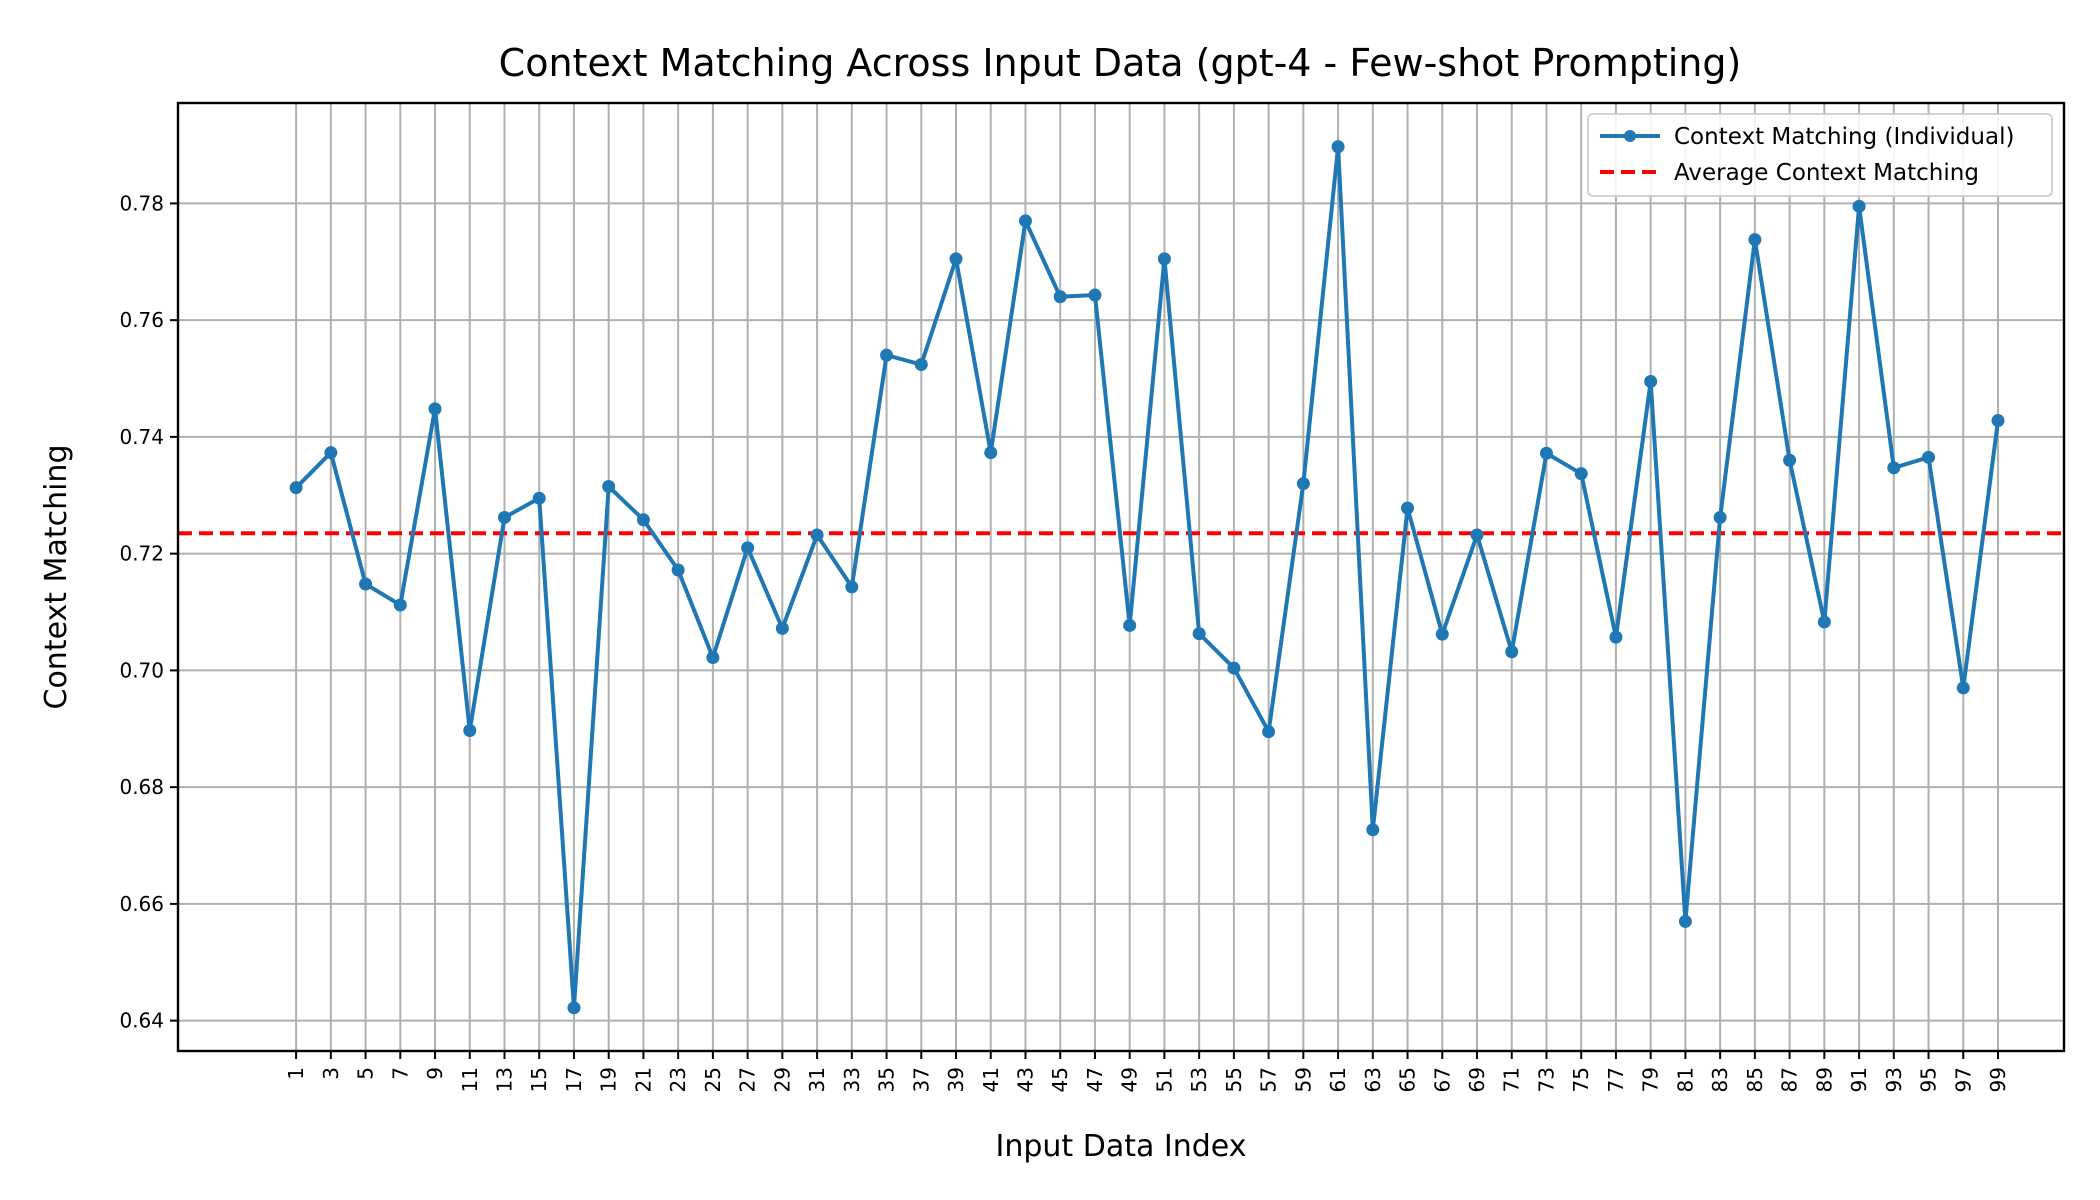 This screenshot has height=1200, width=2100. I want to click on x-tick-label: 69, so click(1477, 1079).